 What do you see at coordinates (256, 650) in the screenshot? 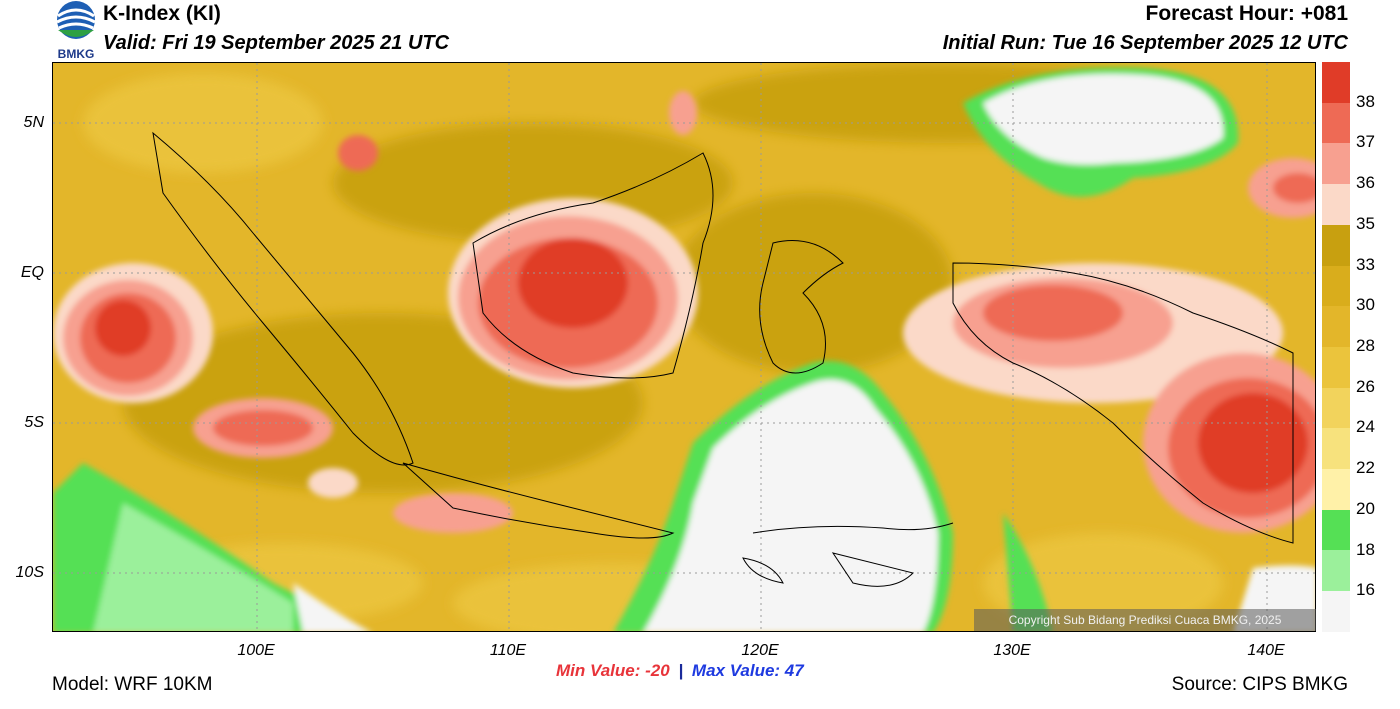
I see `lon-label-100e: 100E` at bounding box center [256, 650].